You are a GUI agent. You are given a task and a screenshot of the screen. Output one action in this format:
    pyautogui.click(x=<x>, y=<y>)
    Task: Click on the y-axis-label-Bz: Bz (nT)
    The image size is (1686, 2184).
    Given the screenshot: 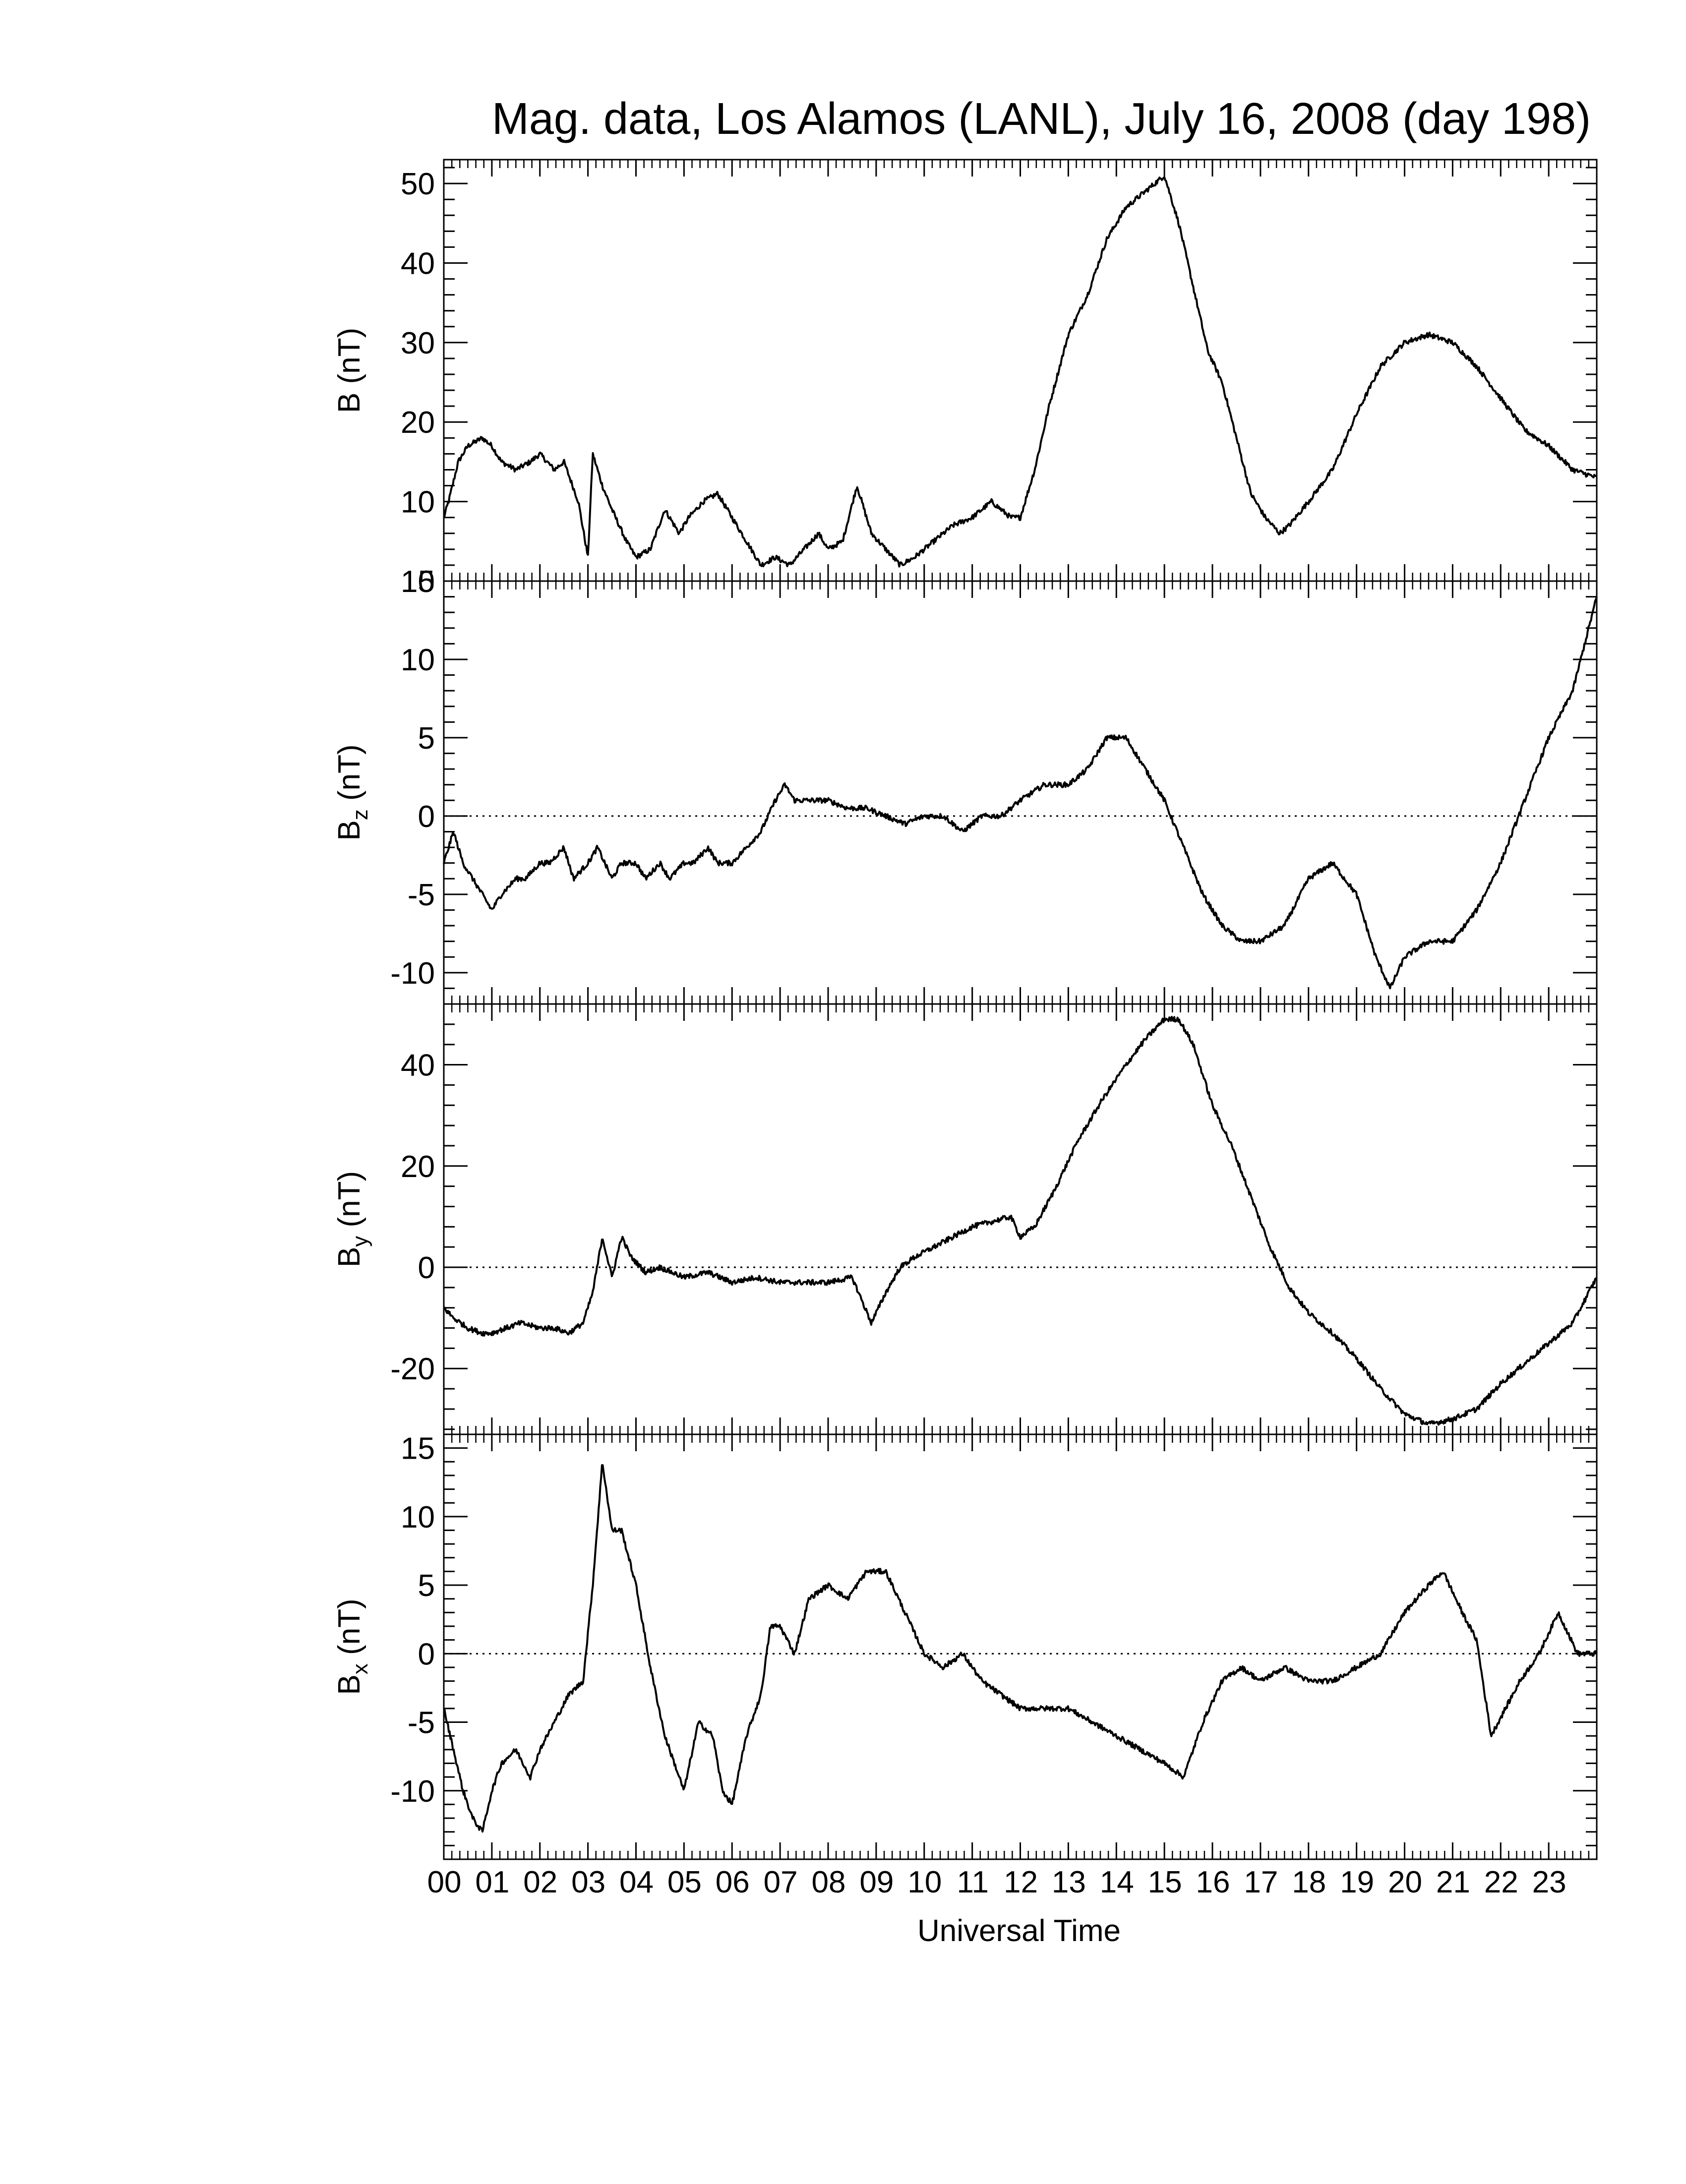 What is the action you would take?
    pyautogui.click(x=352, y=792)
    